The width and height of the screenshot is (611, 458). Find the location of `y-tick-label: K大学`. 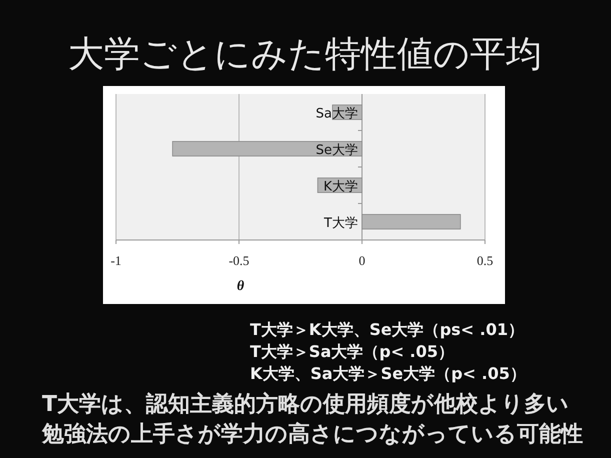

y-tick-label: K大学 is located at coordinates (340, 186).